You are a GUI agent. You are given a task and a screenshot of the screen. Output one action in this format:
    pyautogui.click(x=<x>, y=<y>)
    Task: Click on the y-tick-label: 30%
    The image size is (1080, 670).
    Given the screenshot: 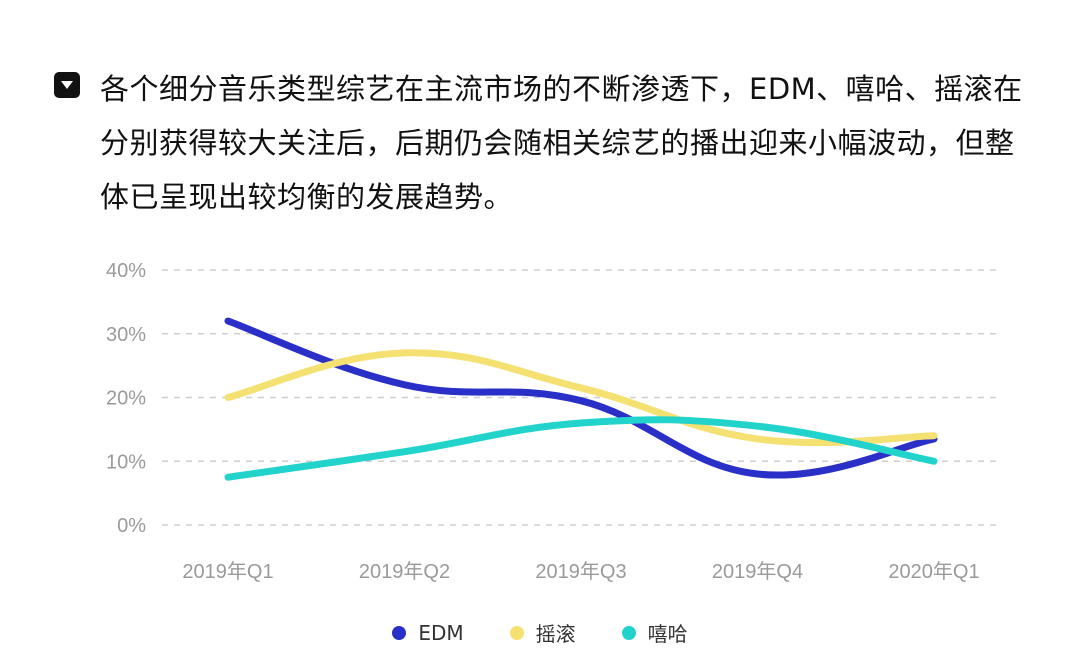 What is the action you would take?
    pyautogui.click(x=126, y=335)
    